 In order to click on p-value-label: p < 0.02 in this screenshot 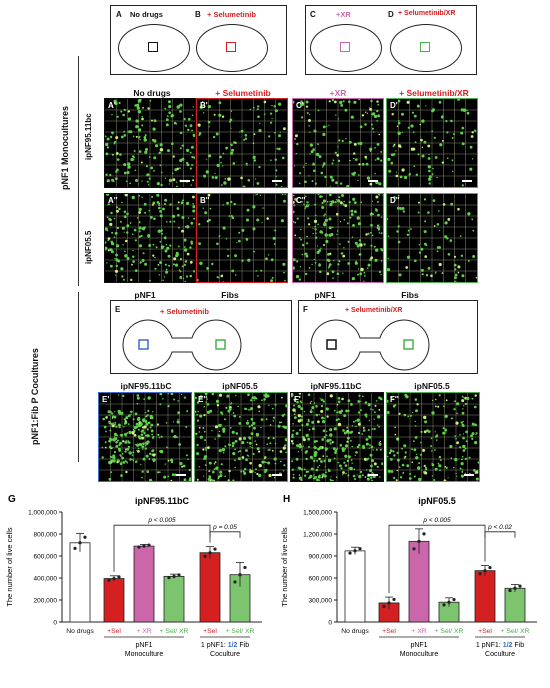, I will do `click(499, 527)`.